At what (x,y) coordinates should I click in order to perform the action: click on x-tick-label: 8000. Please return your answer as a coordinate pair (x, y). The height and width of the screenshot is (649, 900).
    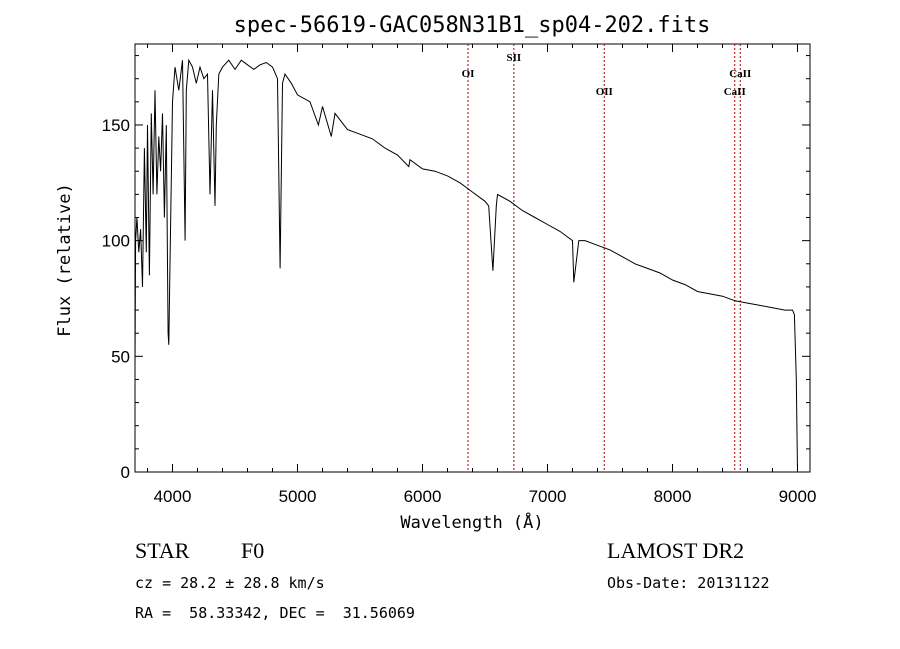
    Looking at the image, I should click on (673, 496).